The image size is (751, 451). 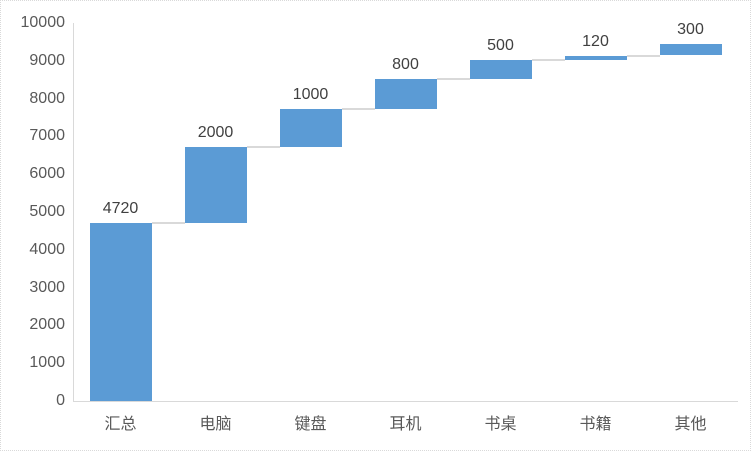 I want to click on y-axis-tick-label: 9000, so click(x=47, y=60).